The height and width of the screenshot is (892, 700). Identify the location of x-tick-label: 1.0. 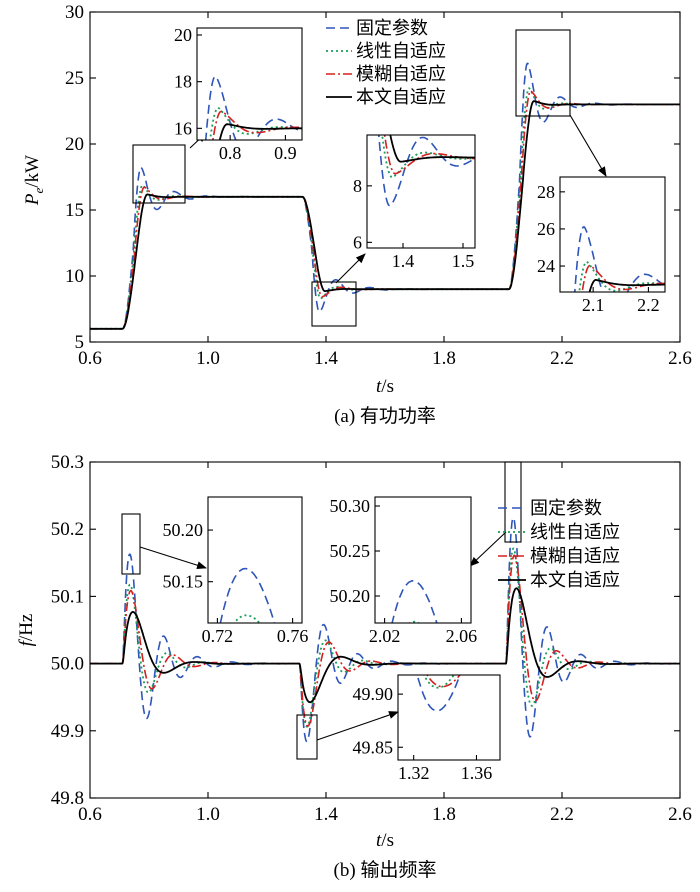
(208, 358).